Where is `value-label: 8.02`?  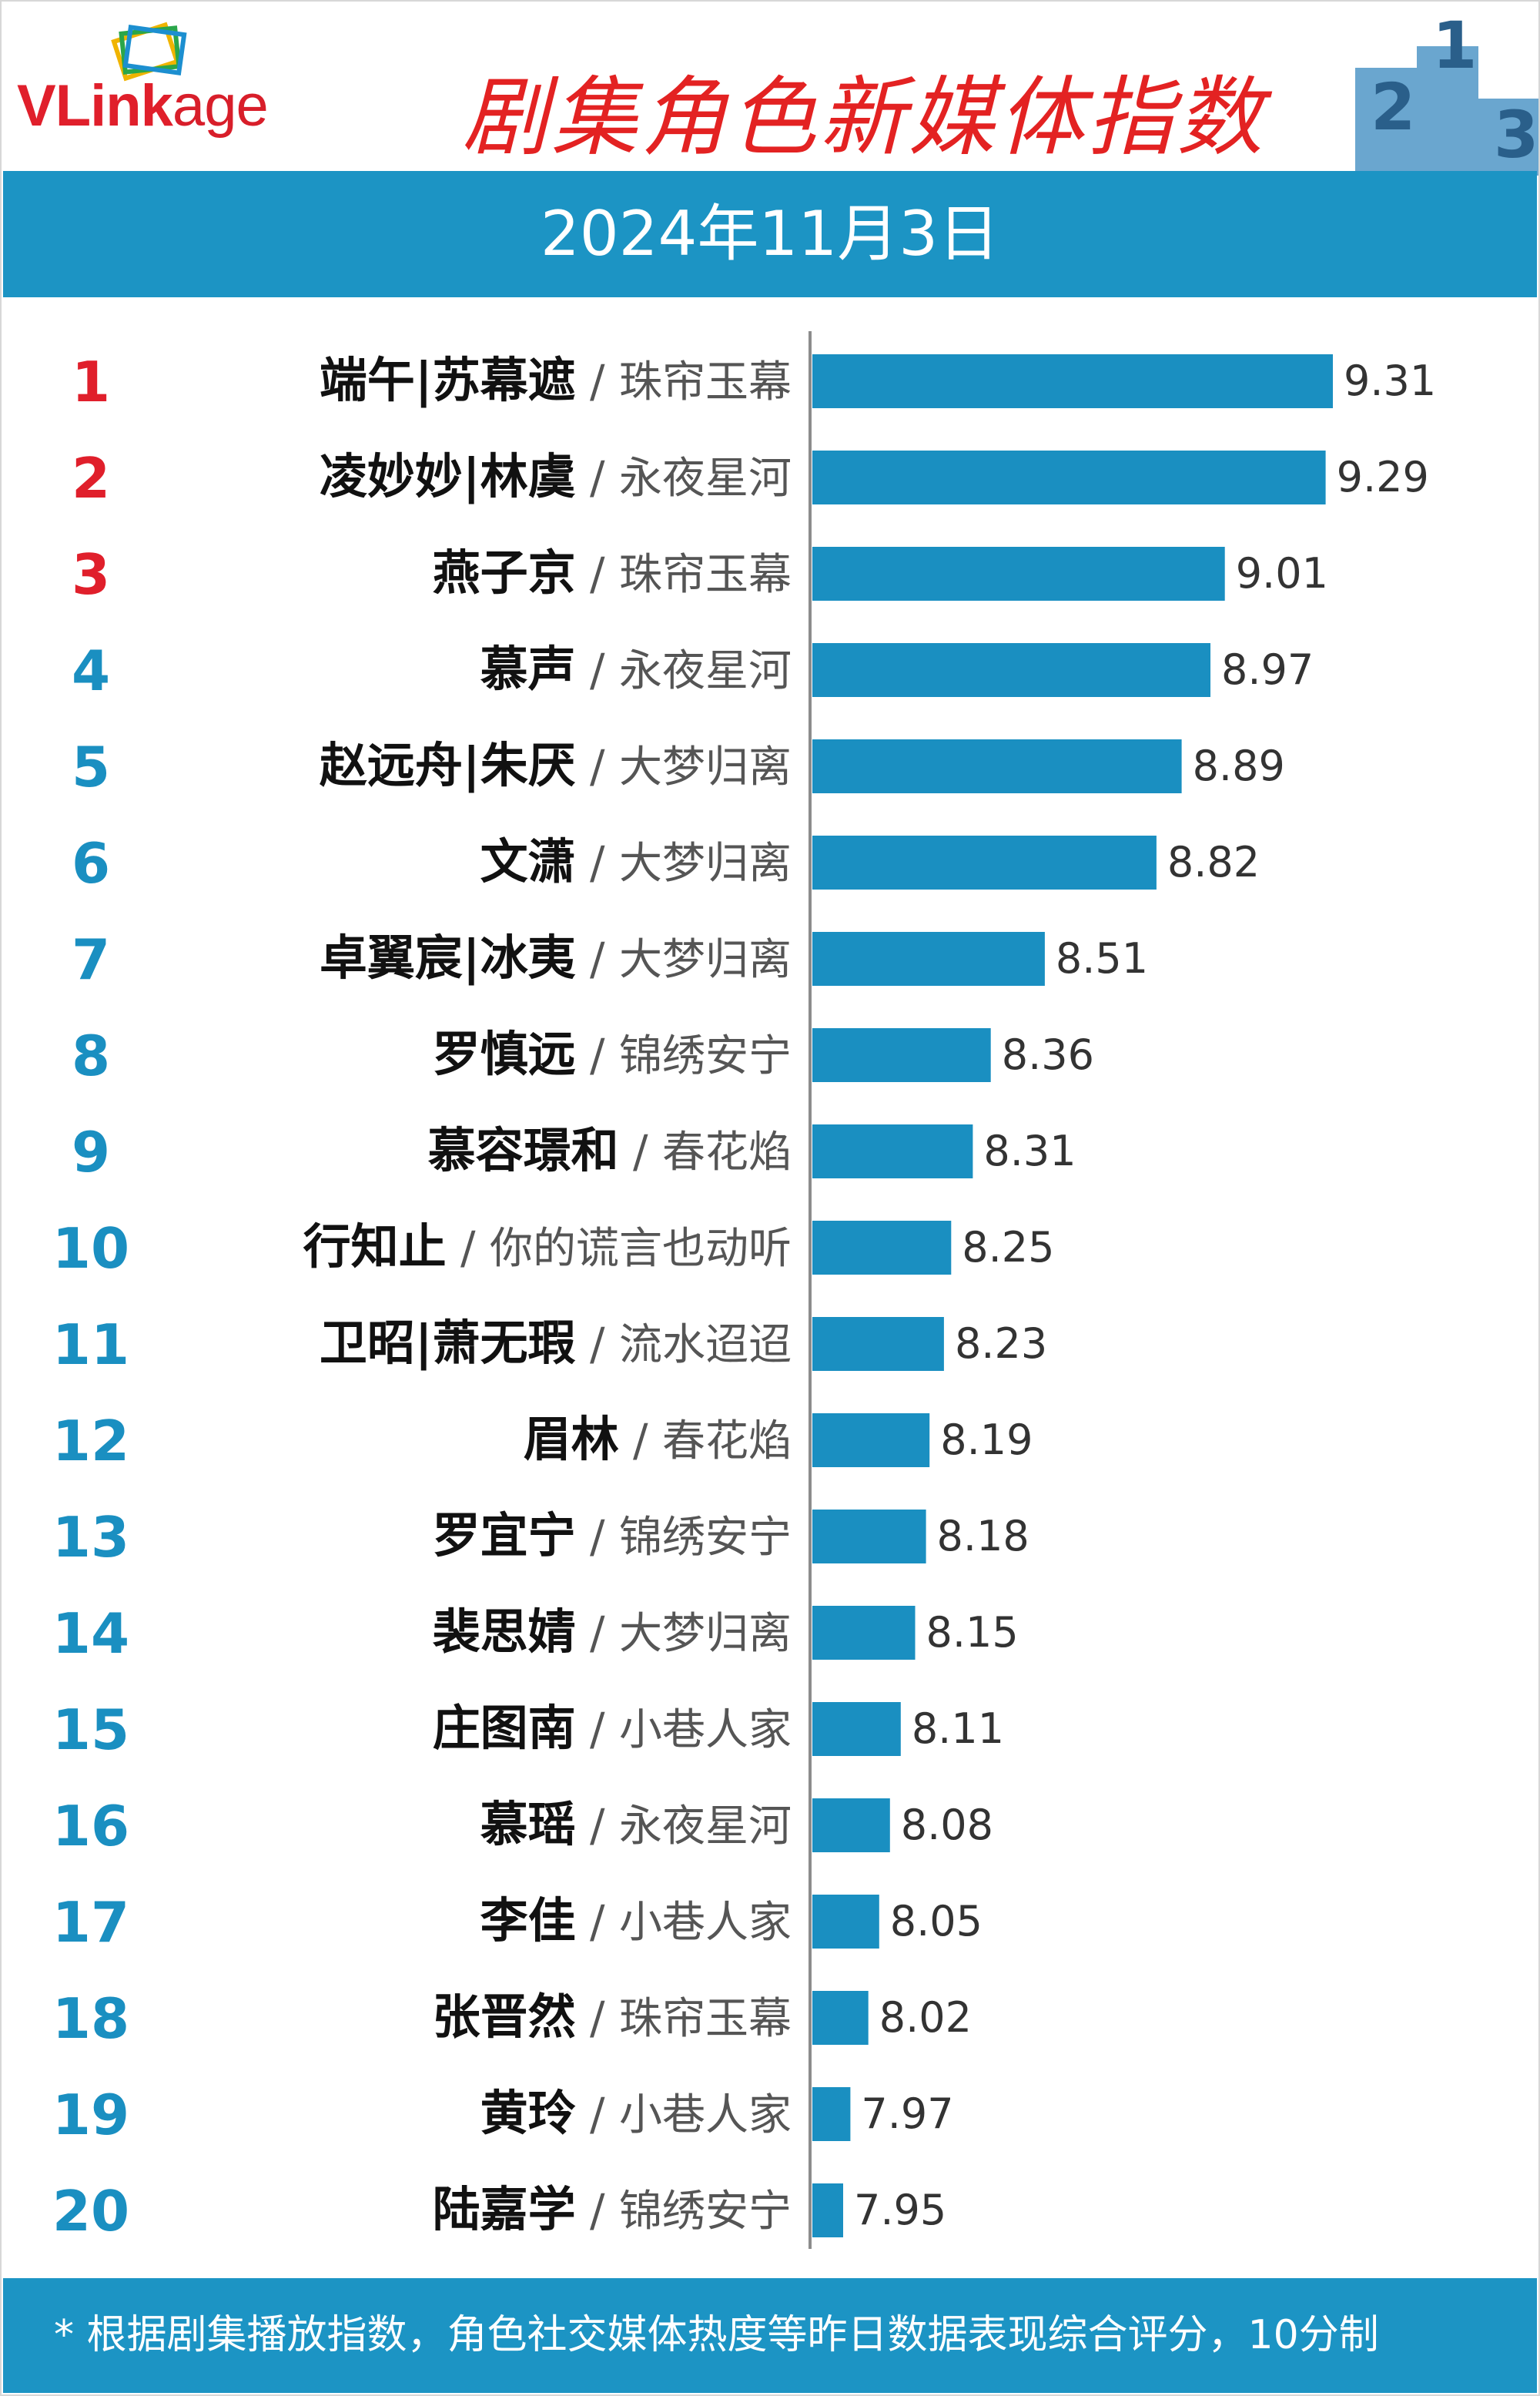
value-label: 8.02 is located at coordinates (925, 2017).